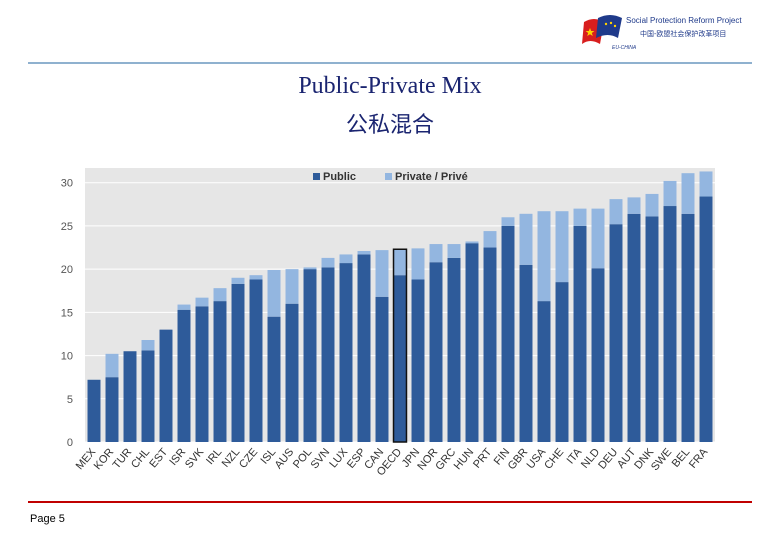 This screenshot has height=540, width=780. I want to click on logo-tag-text: EU-CHINA, so click(624, 48).